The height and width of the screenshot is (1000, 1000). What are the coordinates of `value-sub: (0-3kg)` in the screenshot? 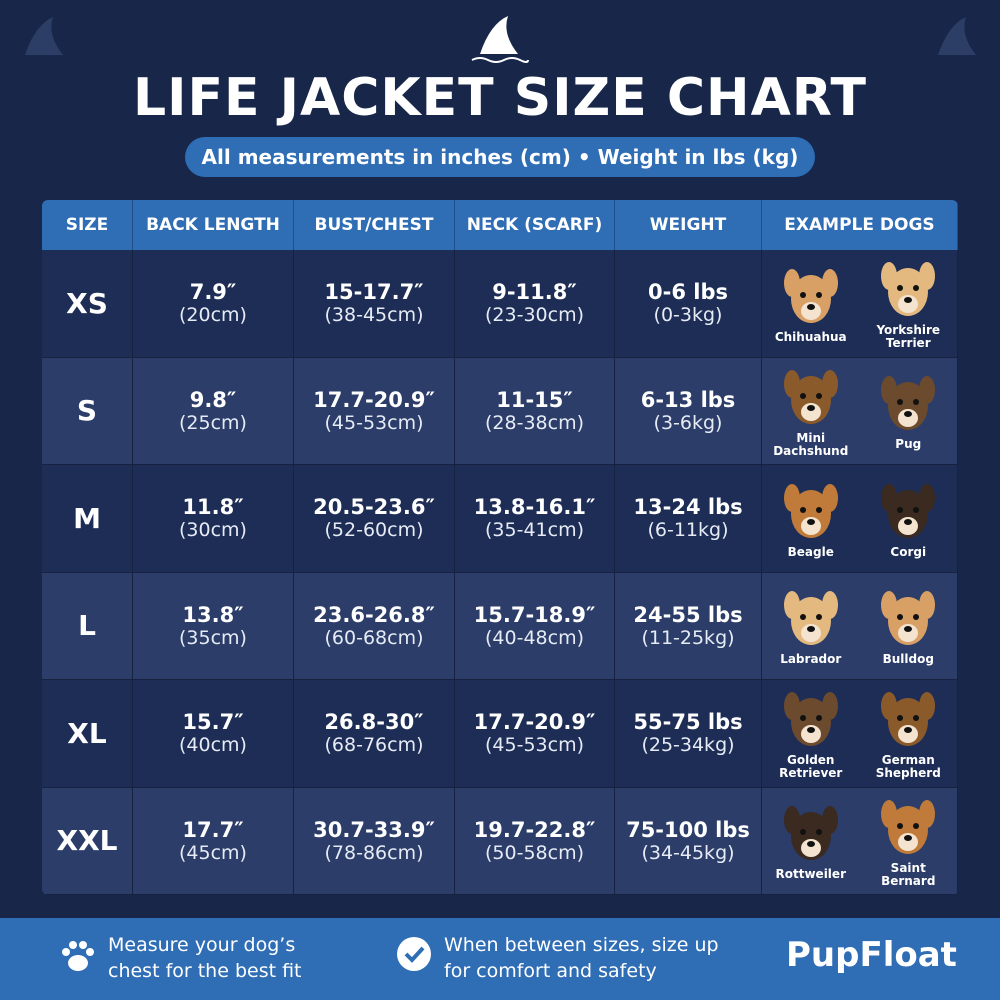 It's located at (688, 315).